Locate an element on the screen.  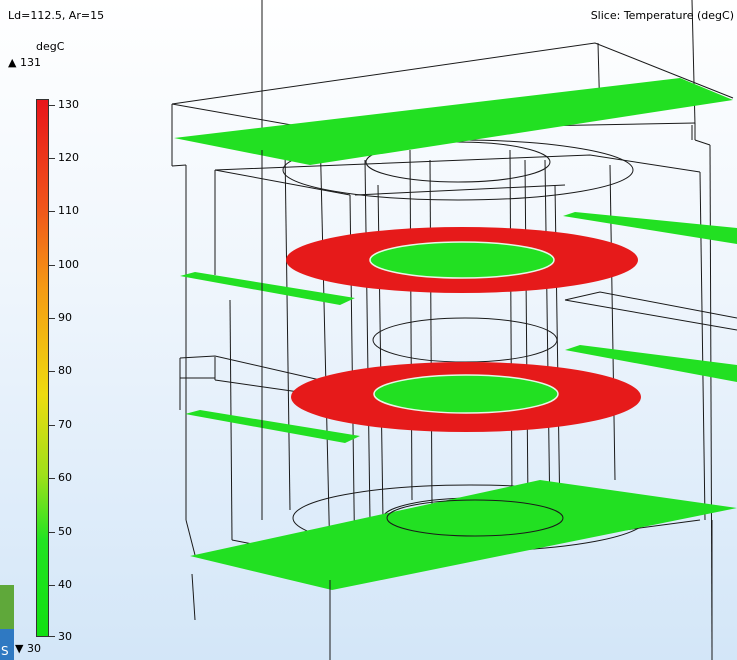
background-window-edge-lower is located at coordinates (7, 644).